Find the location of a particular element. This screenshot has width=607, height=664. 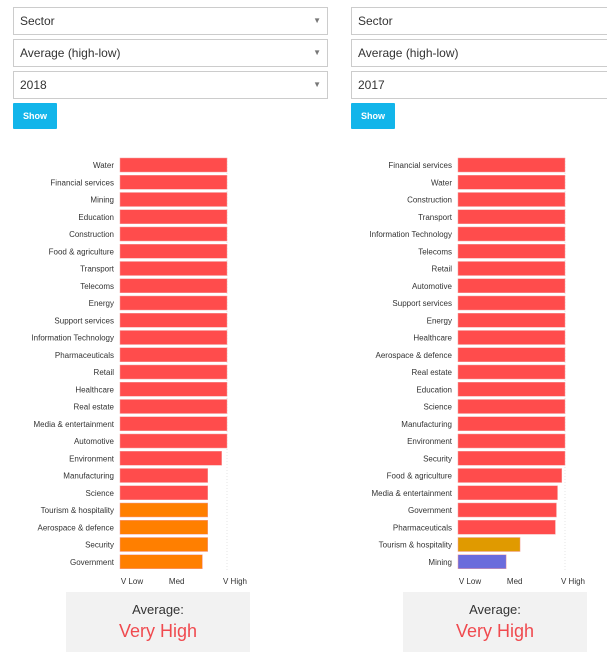

category-label: Science is located at coordinates (438, 407).